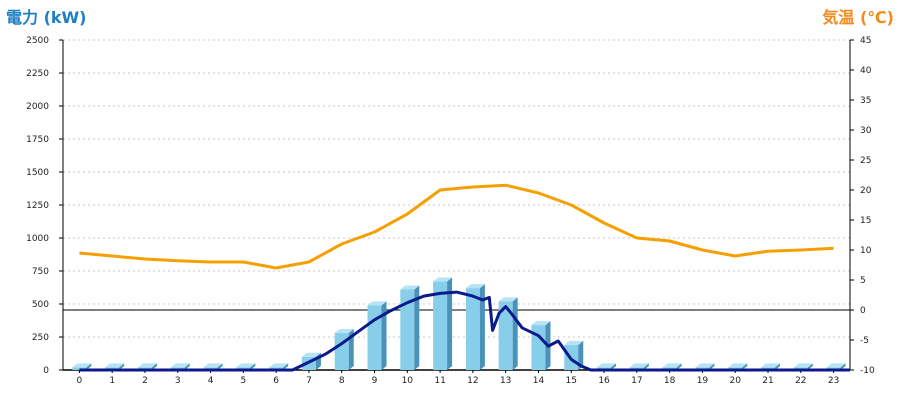  I want to click on x-tick-label: 16, so click(604, 381).